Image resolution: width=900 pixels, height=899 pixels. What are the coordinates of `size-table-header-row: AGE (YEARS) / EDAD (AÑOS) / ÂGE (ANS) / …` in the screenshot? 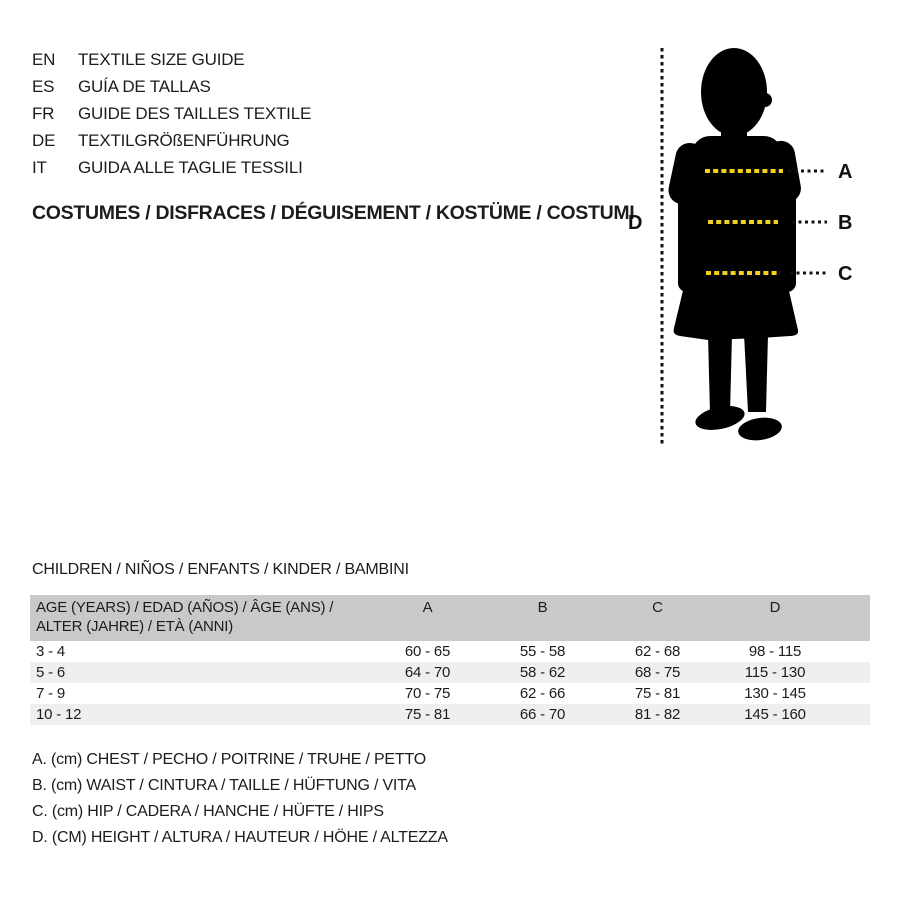 It's located at (450, 618).